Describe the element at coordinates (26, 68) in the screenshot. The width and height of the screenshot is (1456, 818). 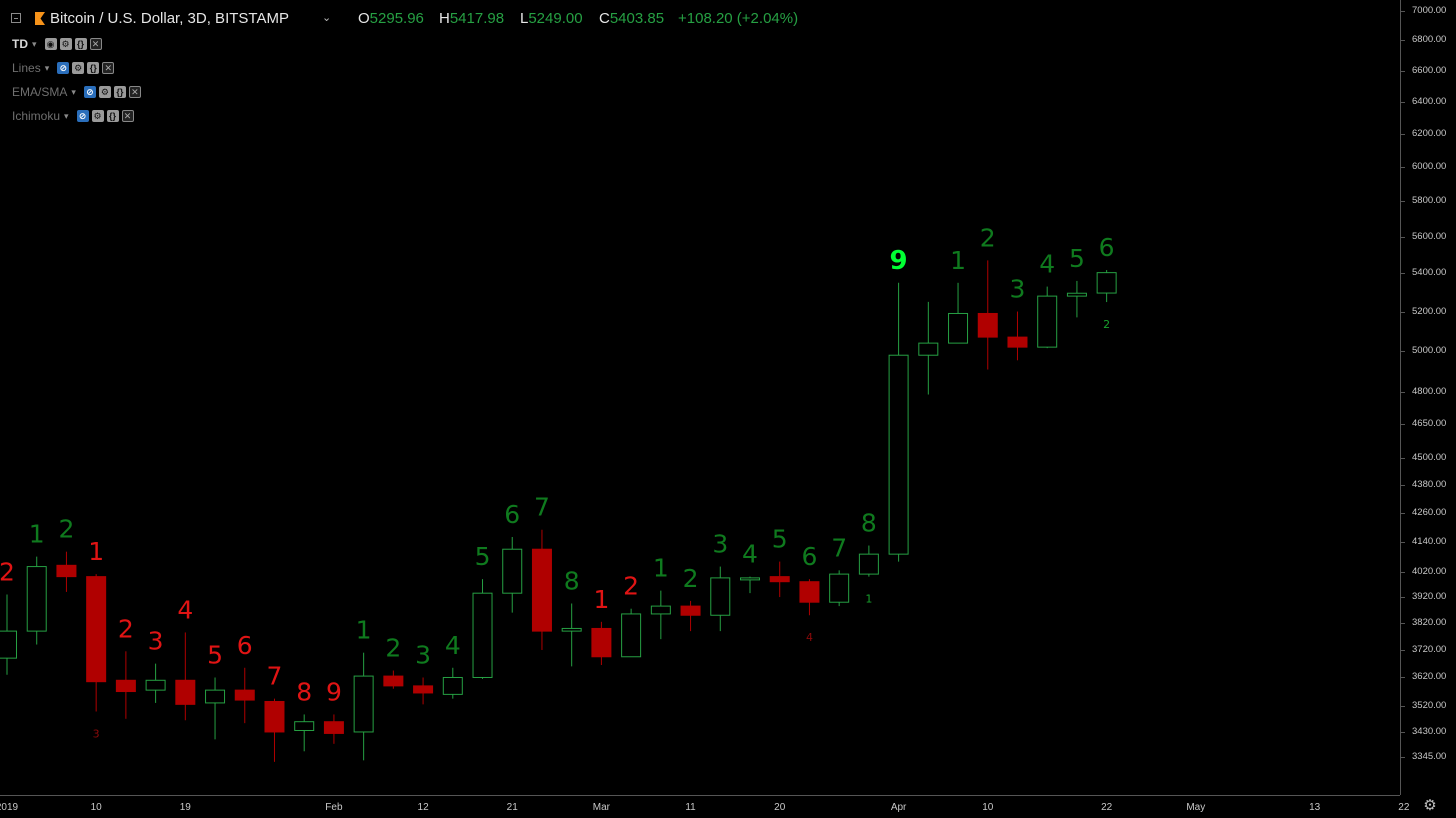
I see `indicator-name: Lines` at that location.